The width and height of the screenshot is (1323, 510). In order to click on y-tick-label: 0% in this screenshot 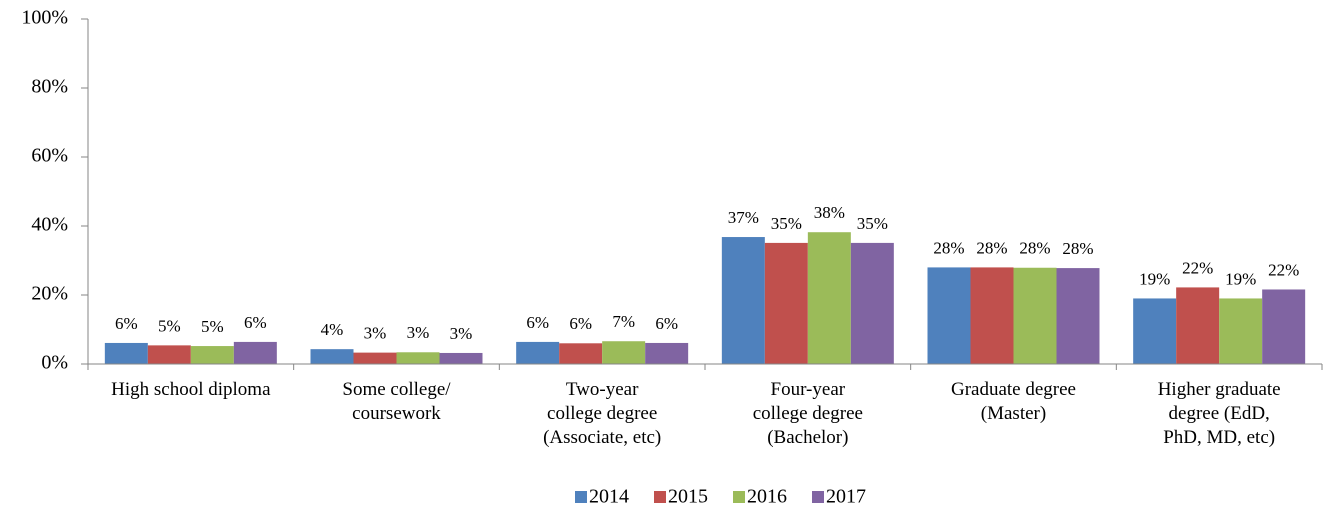, I will do `click(54, 363)`.